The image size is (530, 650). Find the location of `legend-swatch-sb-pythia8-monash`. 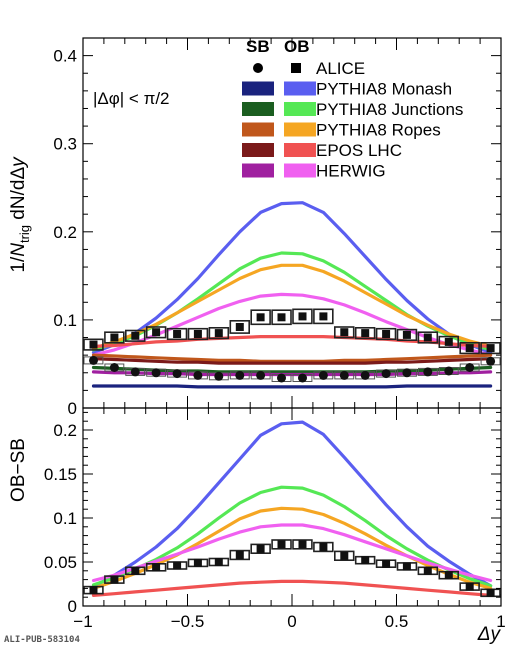

legend-swatch-sb-pythia8-monash is located at coordinates (258, 88).